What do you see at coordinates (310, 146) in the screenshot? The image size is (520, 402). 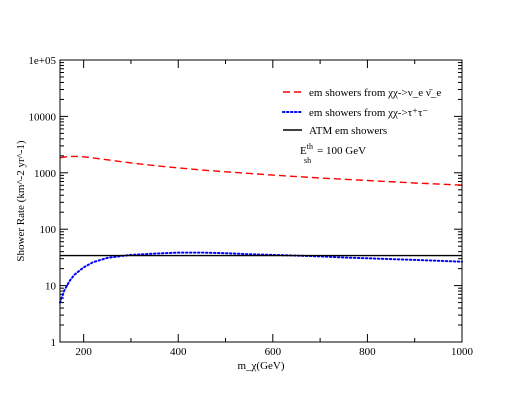 I see `annot-superscript: th` at bounding box center [310, 146].